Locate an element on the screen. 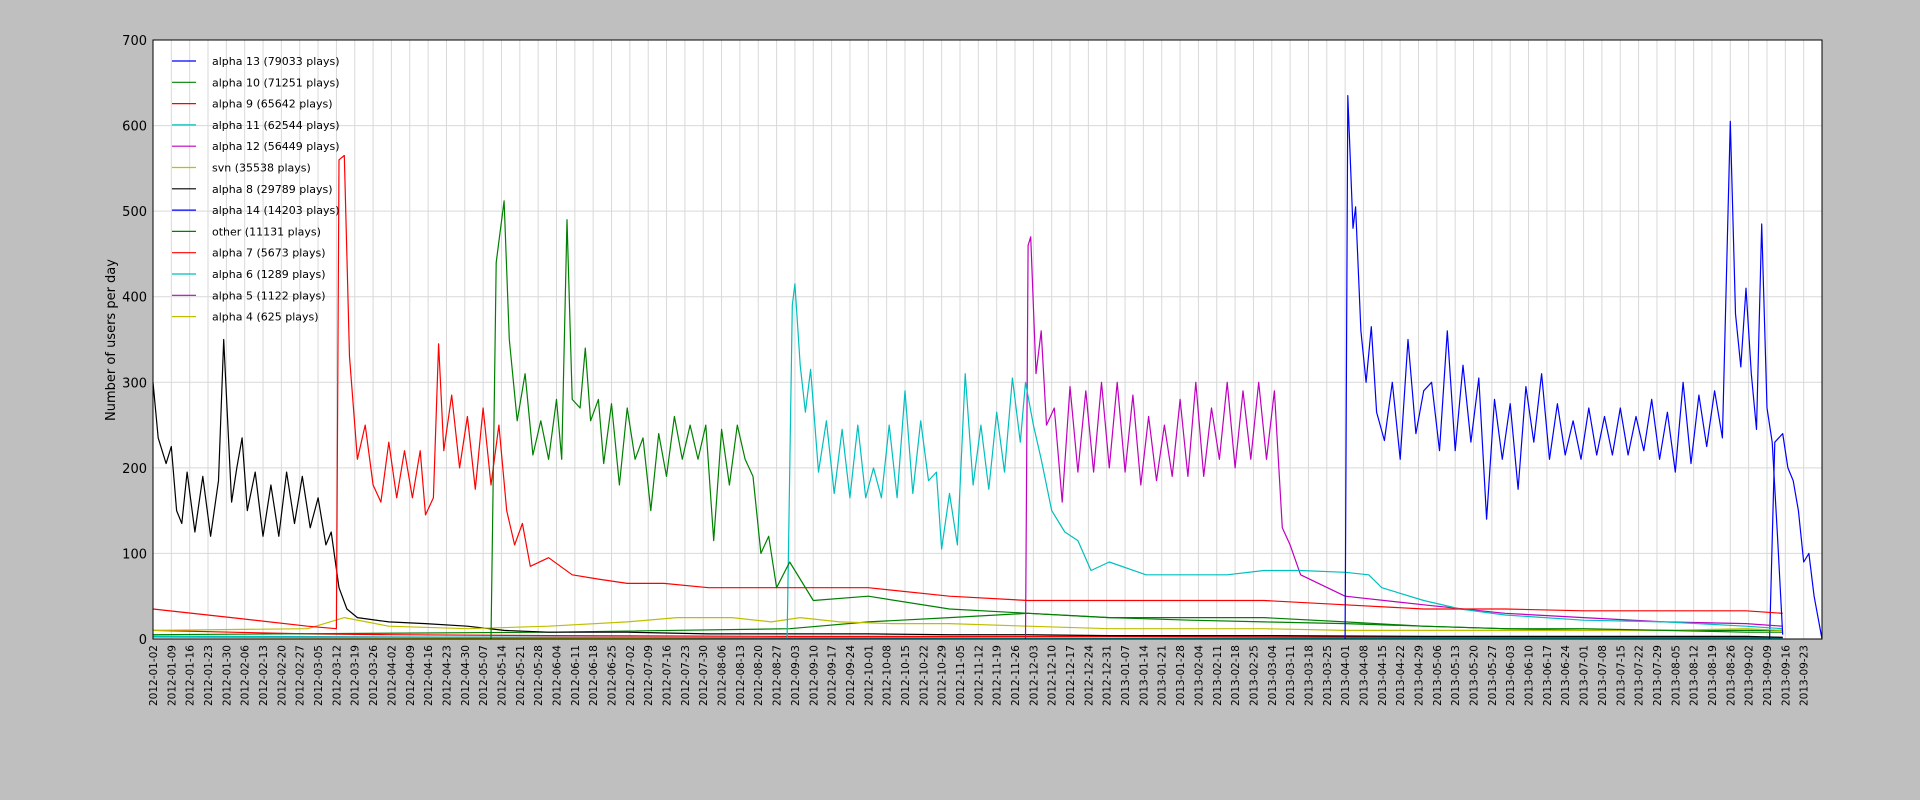 The image size is (1920, 800). y-tick-label: 600 is located at coordinates (134, 127).